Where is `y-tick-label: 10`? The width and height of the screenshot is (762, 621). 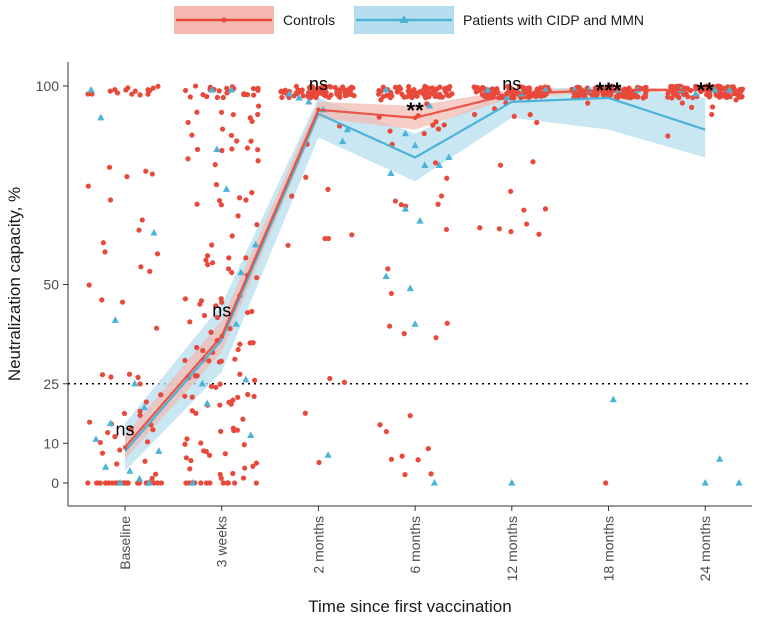
y-tick-label: 10 is located at coordinates (51, 443).